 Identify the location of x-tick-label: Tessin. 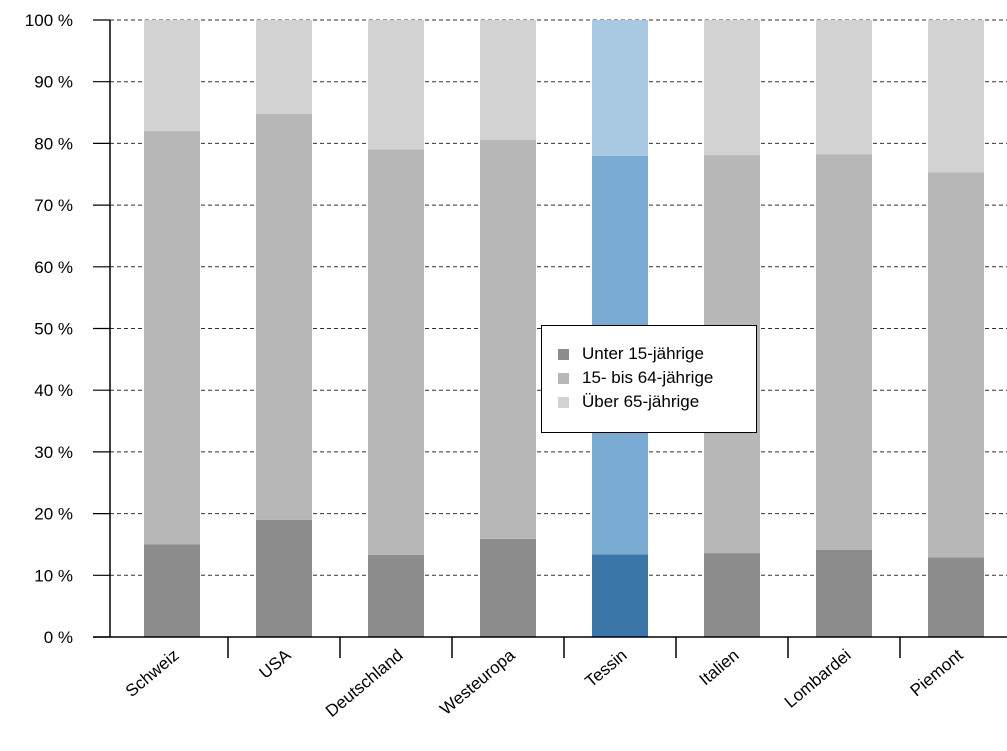
(605, 669).